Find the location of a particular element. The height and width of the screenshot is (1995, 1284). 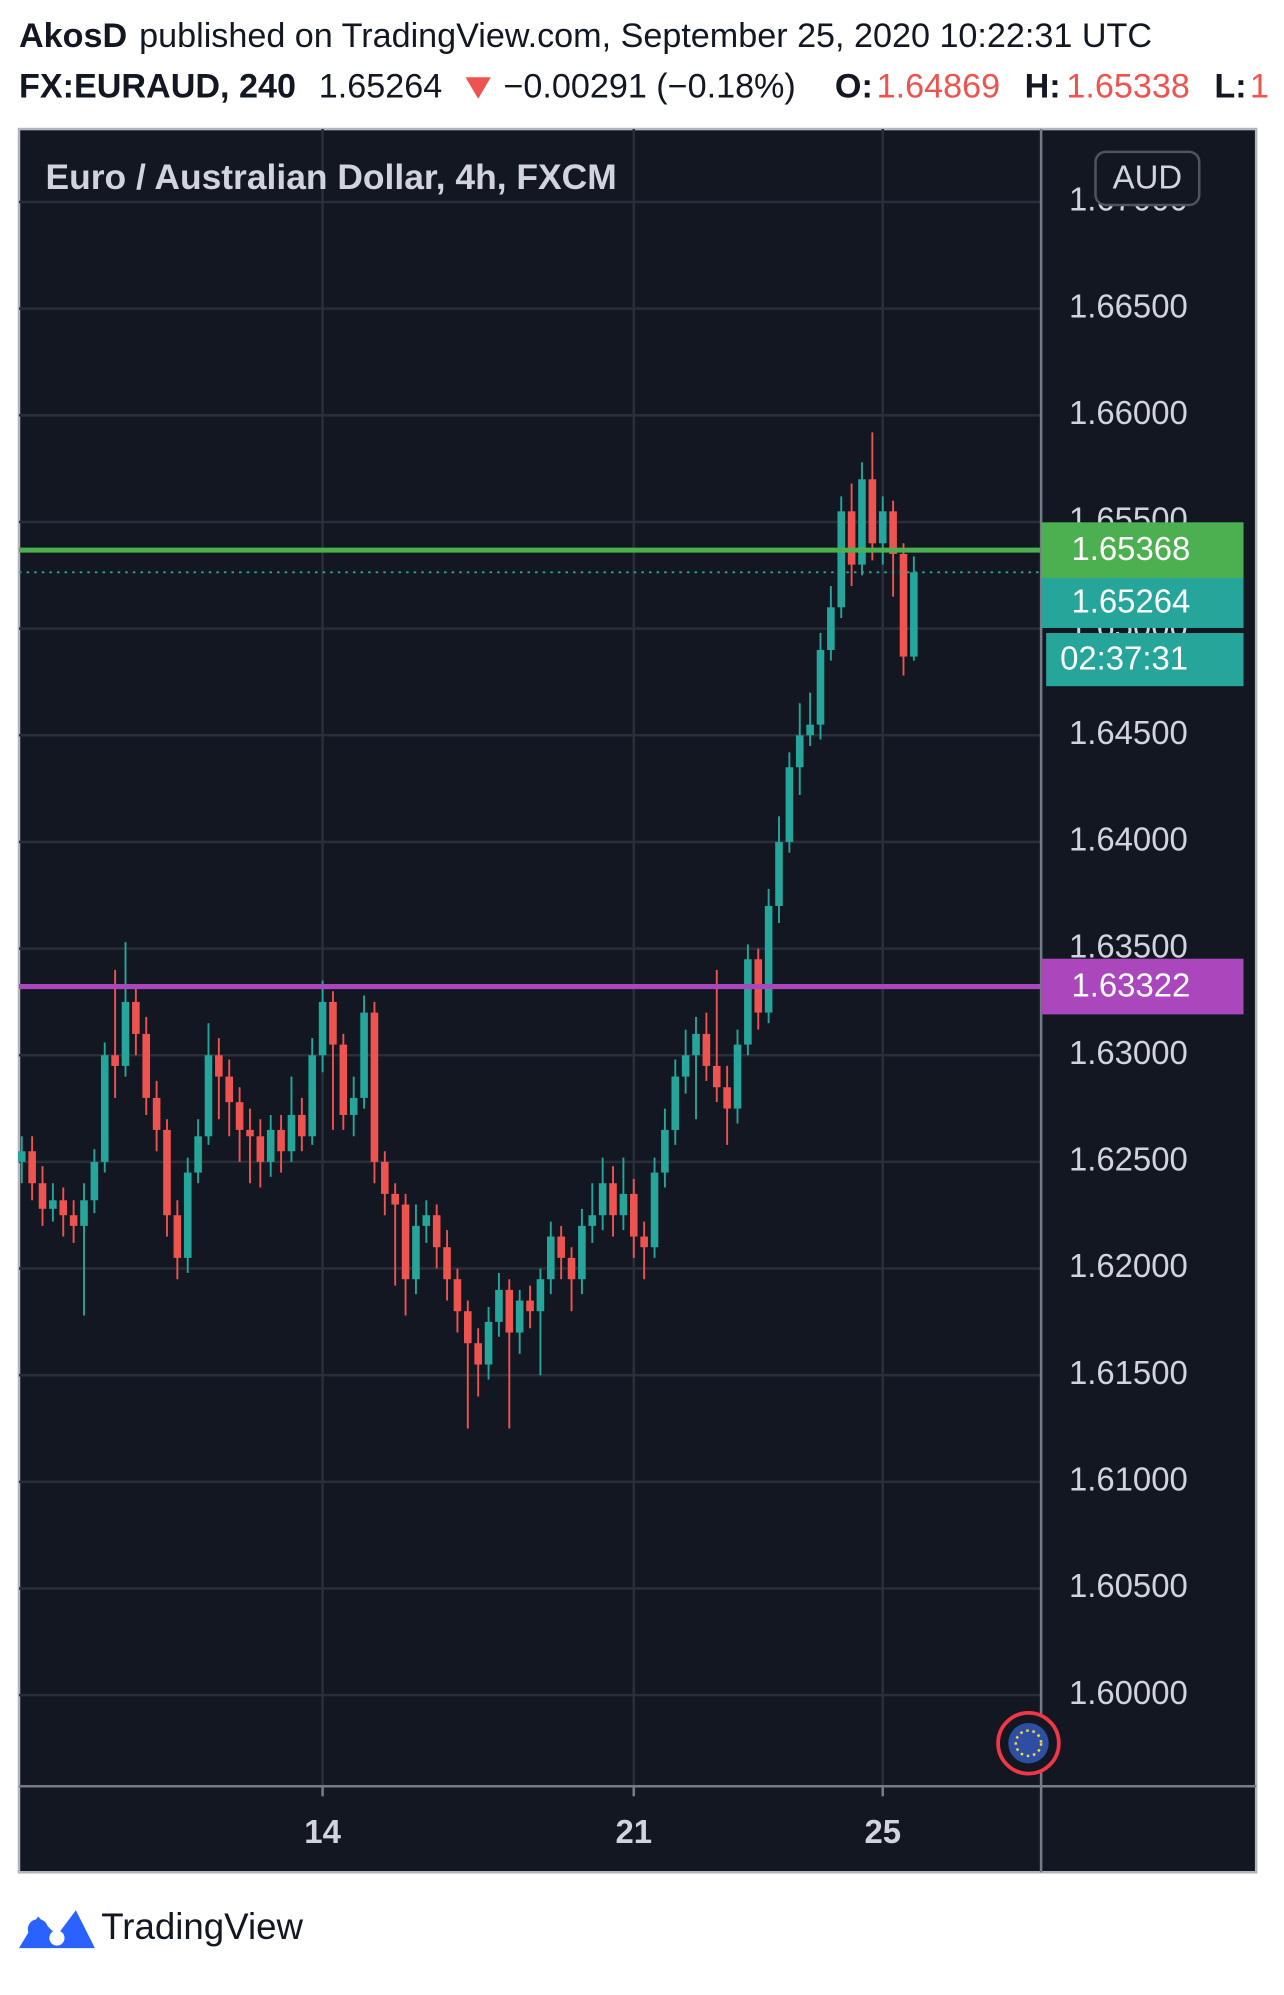

down-arrow is located at coordinates (478, 88).